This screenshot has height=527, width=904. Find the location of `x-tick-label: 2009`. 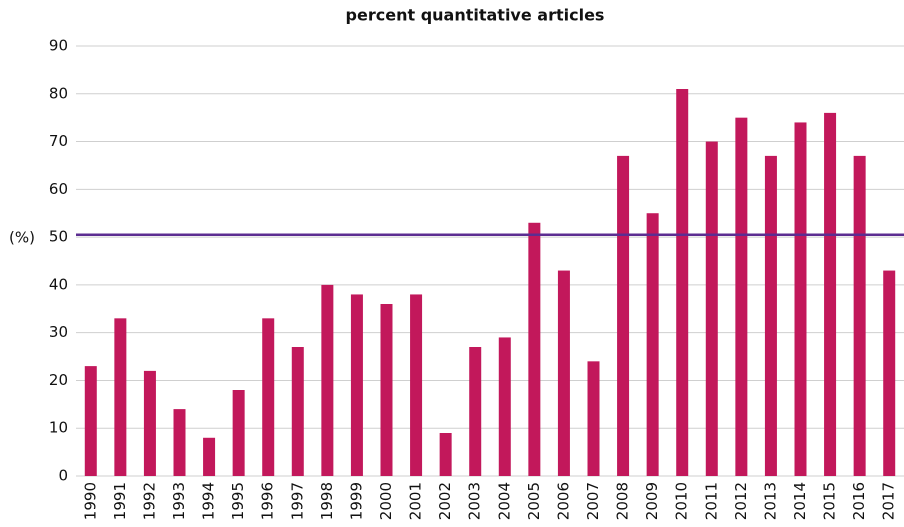

x-tick-label: 2009 is located at coordinates (652, 501).